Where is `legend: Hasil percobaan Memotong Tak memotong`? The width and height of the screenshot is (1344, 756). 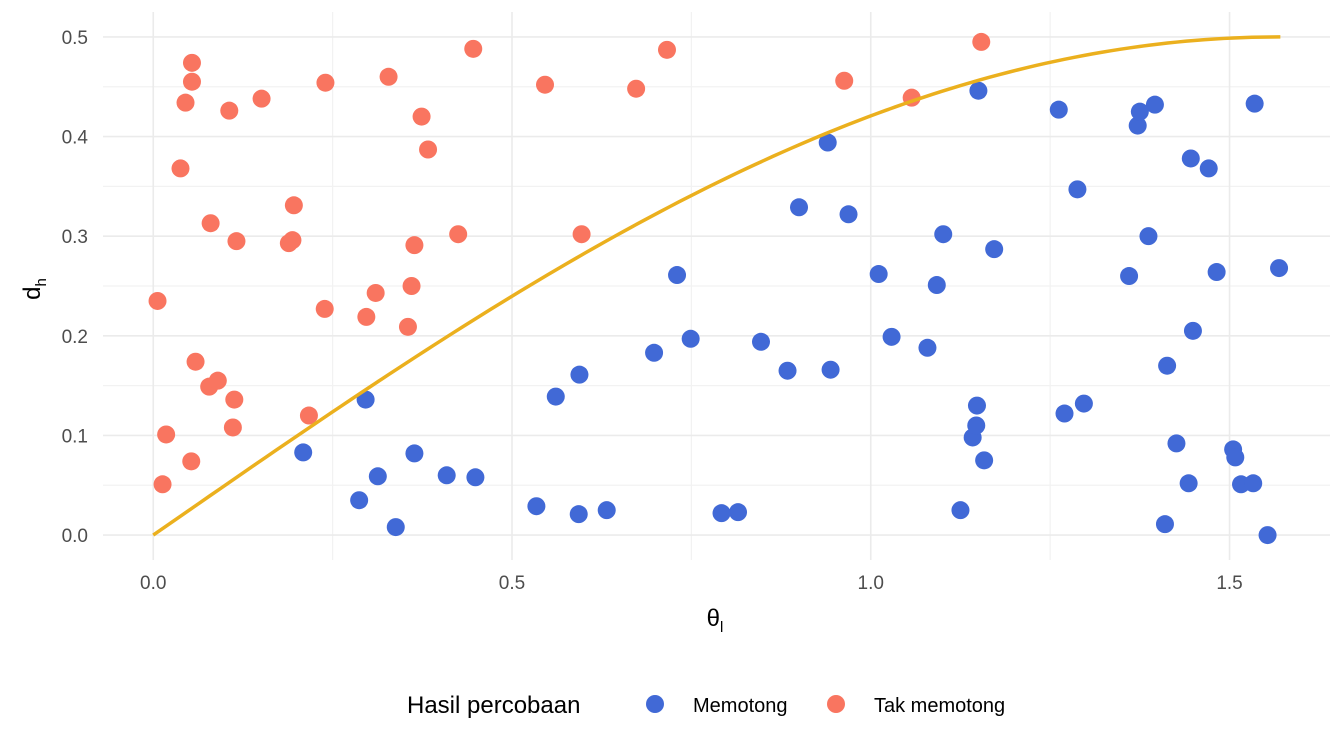 legend: Hasil percobaan Memotong Tak memotong is located at coordinates (706, 705).